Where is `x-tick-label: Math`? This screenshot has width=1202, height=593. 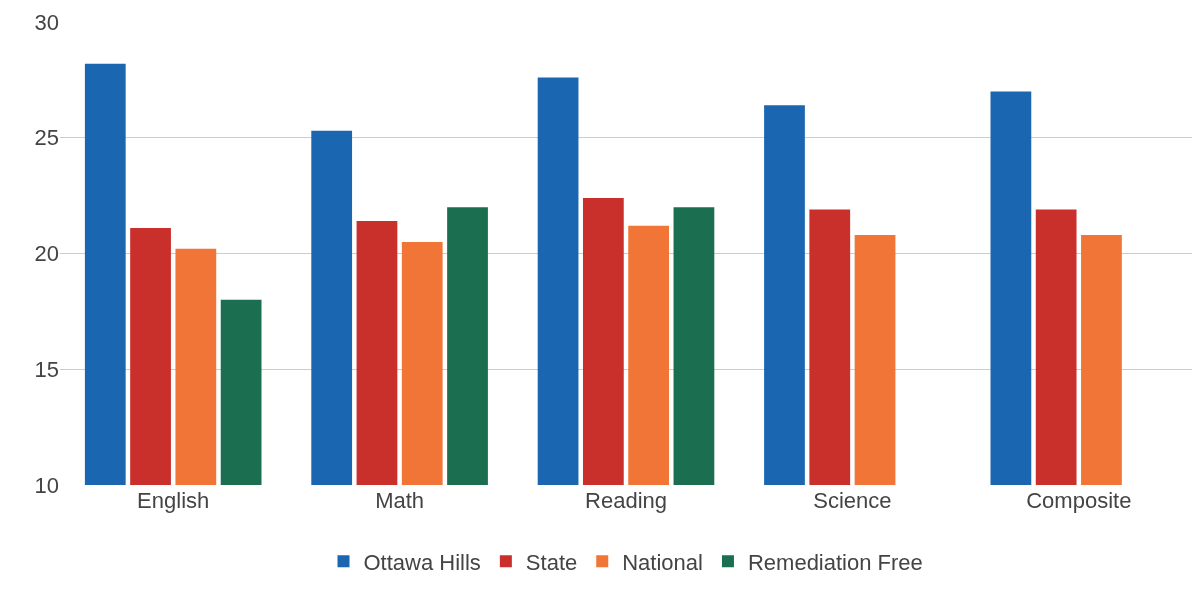
x-tick-label: Math is located at coordinates (400, 500).